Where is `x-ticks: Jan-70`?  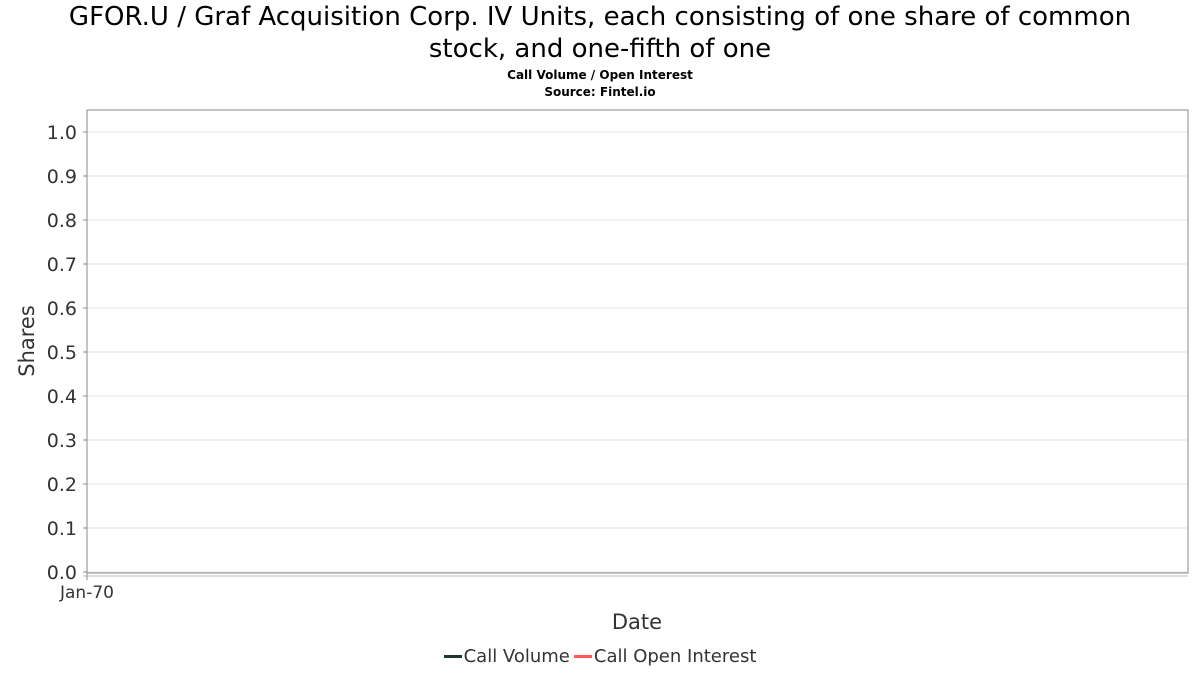 x-ticks: Jan-70 is located at coordinates (86, 589).